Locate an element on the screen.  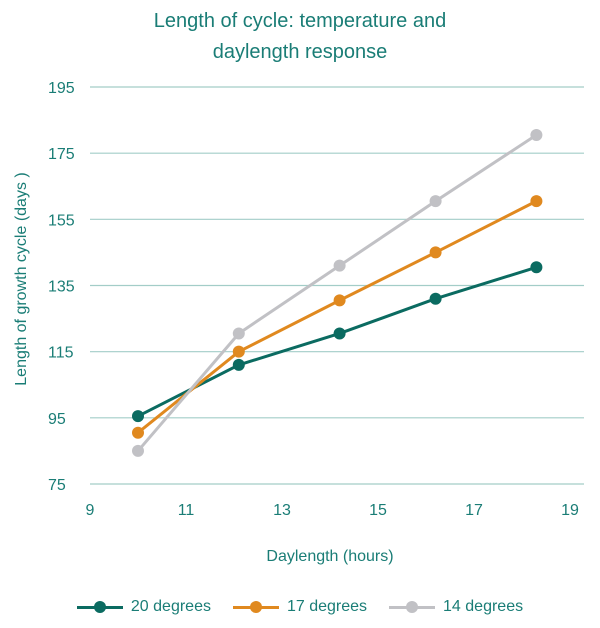
x-tick-label: 13 is located at coordinates (282, 510).